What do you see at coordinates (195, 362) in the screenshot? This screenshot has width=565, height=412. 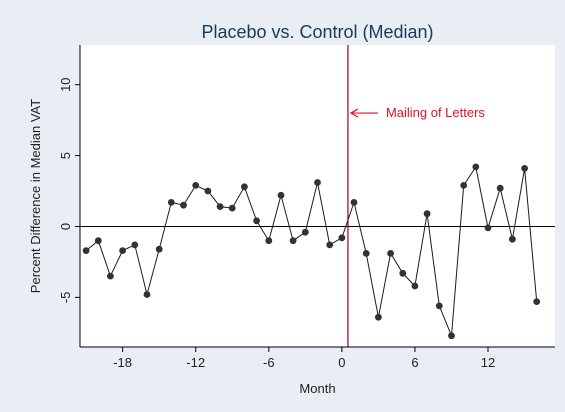 I see `x-tick-label: -12` at bounding box center [195, 362].